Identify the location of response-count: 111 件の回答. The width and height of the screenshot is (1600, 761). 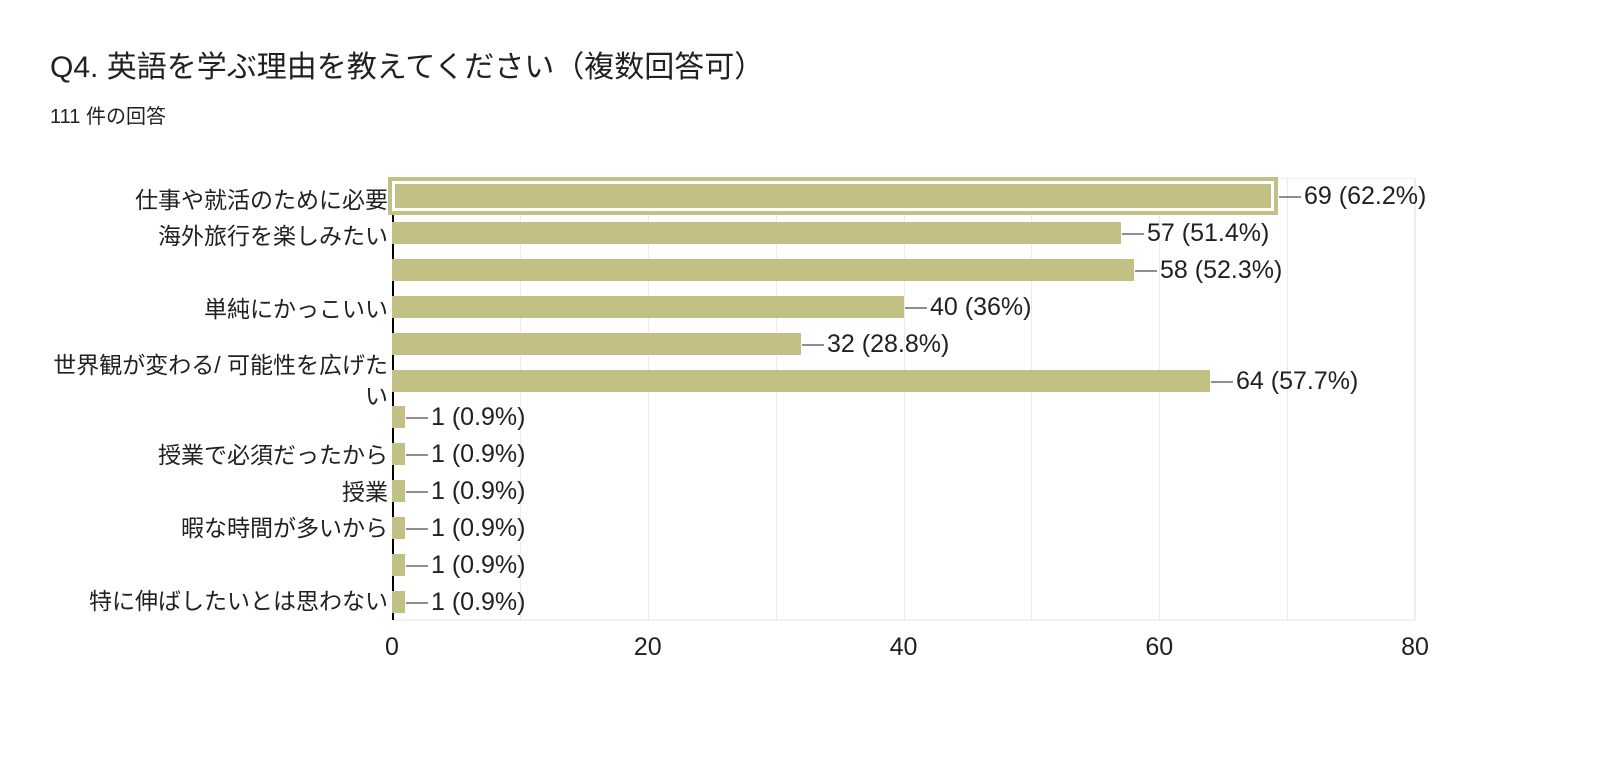
(108, 117).